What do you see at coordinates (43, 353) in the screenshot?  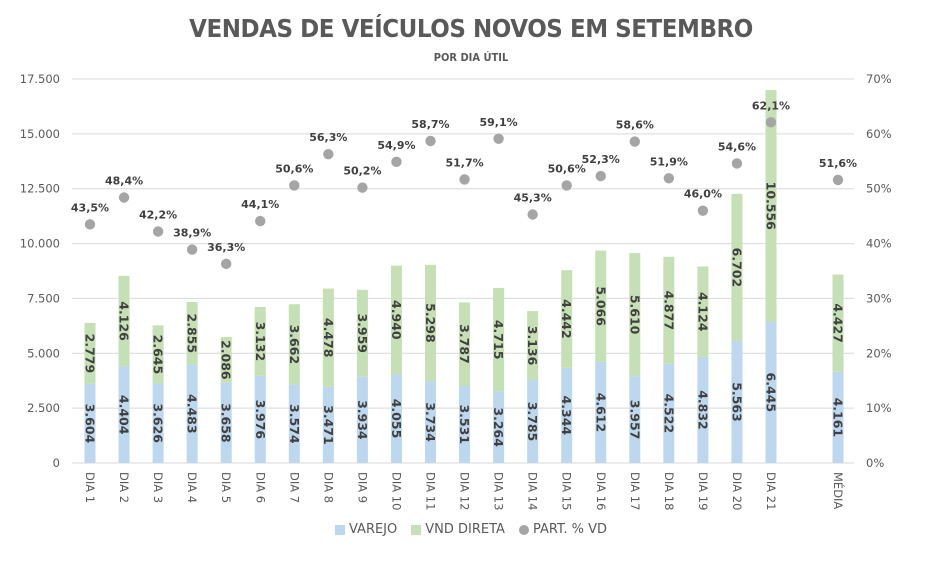 I see `y-left-tick-label: 5.000` at bounding box center [43, 353].